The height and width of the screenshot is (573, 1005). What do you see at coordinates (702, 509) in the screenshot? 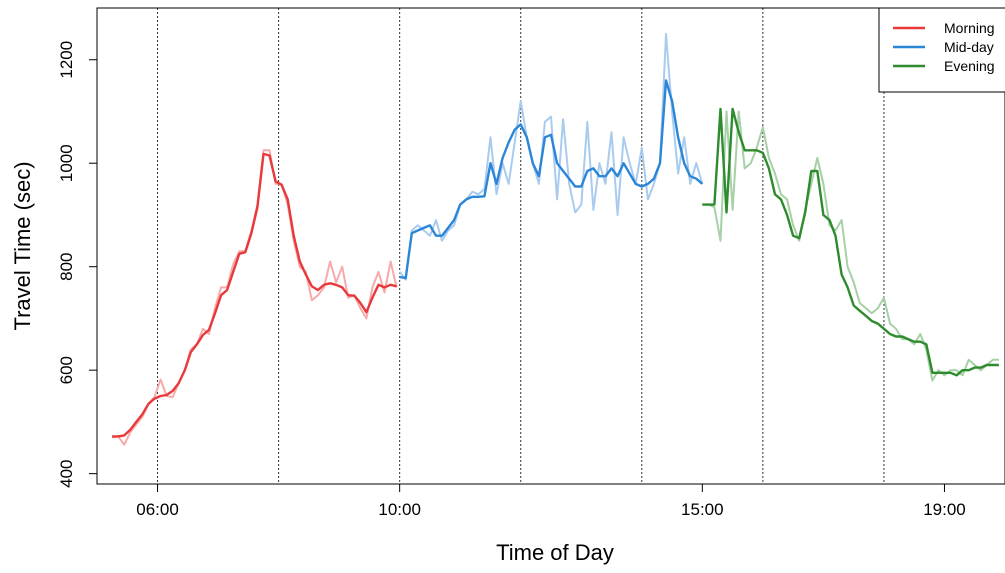
I see `x-tick-label-2: 15:00` at bounding box center [702, 509].